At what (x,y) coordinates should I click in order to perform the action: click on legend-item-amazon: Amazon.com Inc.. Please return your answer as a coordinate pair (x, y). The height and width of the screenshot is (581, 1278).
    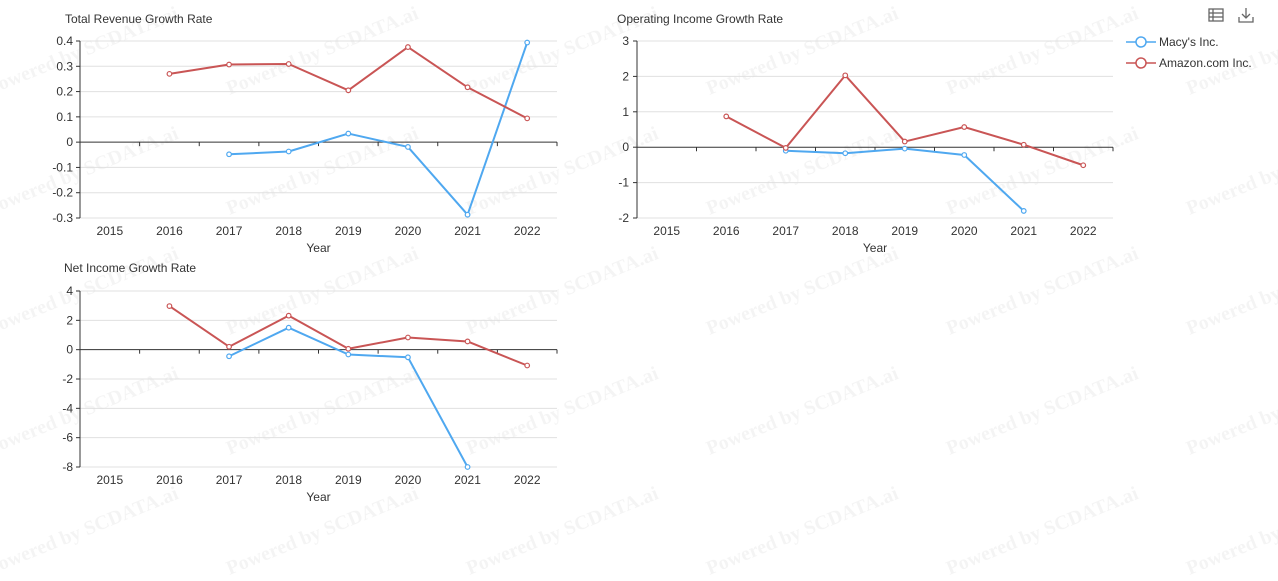
    Looking at the image, I should click on (1189, 62).